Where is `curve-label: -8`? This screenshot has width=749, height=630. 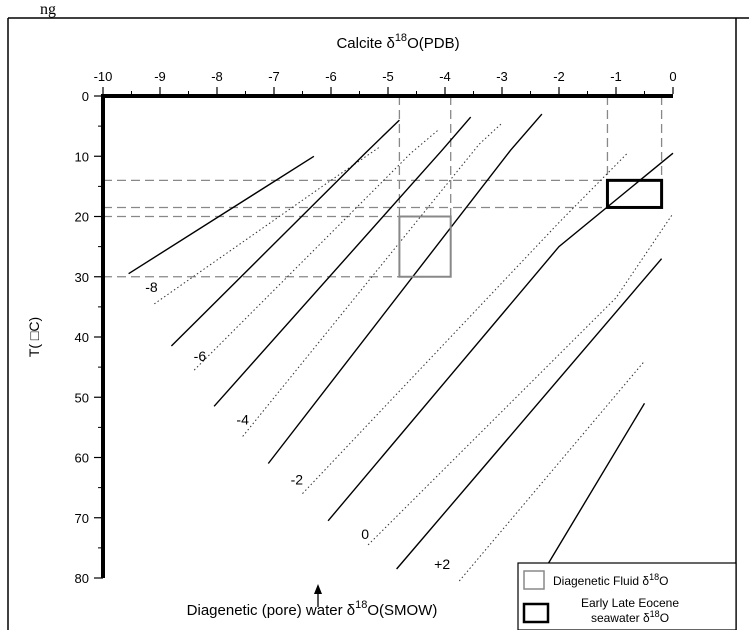
curve-label: -8 is located at coordinates (151, 287).